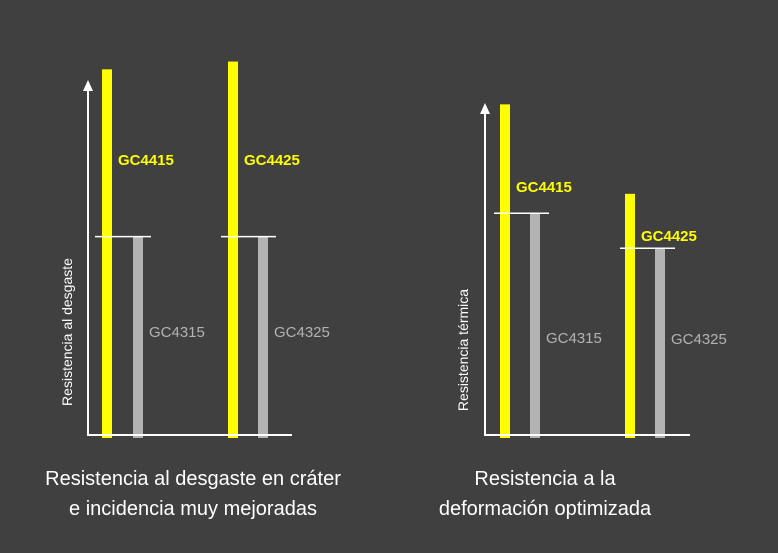 The width and height of the screenshot is (778, 553). Describe the element at coordinates (88, 85) in the screenshot. I see `left-y-axis-arrow-icon` at that location.